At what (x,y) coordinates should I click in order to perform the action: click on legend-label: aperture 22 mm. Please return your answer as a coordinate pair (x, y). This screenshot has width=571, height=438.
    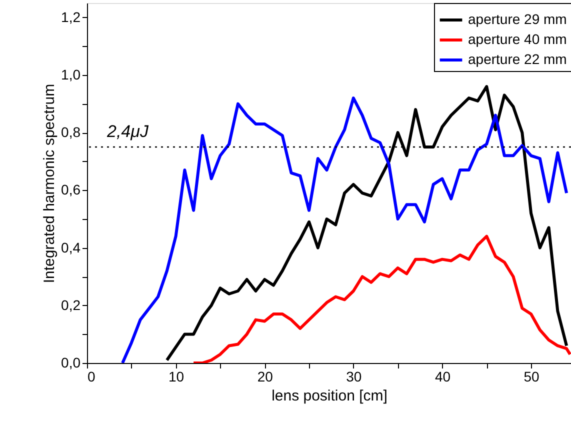
    Looking at the image, I should click on (517, 59).